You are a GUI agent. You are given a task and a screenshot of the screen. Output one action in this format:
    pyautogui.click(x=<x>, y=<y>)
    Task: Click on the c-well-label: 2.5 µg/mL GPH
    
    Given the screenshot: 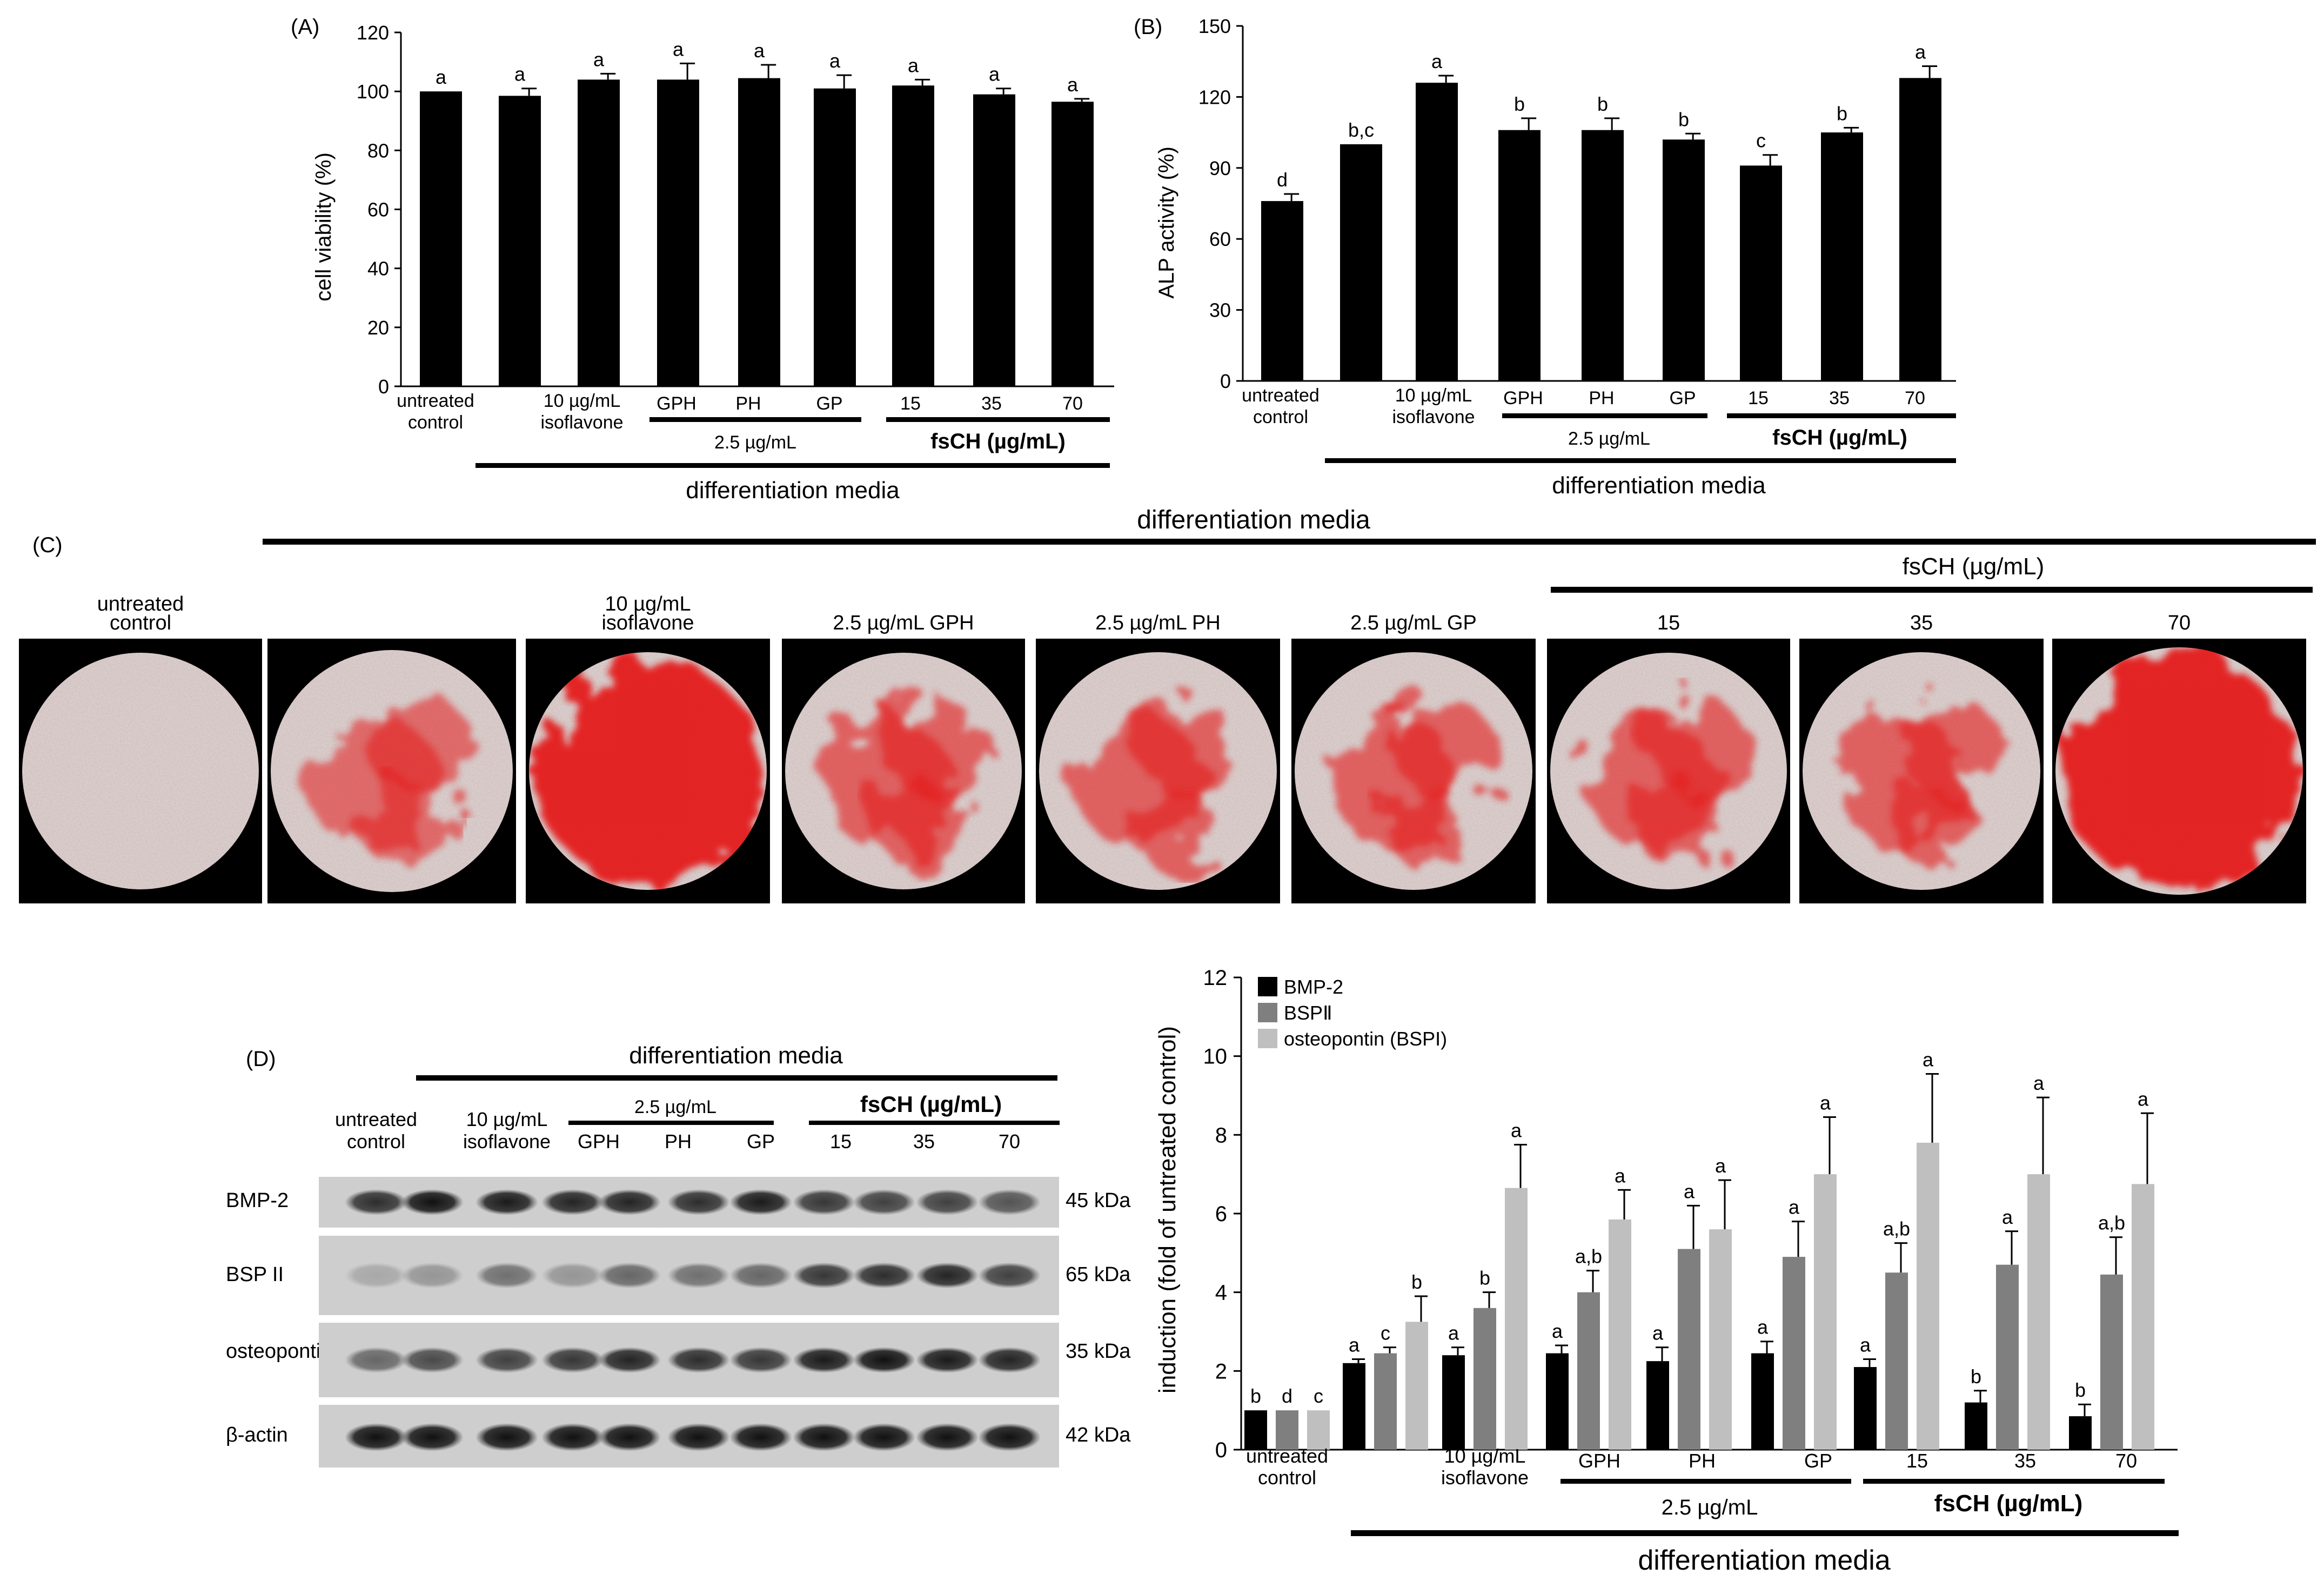 What is the action you would take?
    pyautogui.click(x=904, y=623)
    